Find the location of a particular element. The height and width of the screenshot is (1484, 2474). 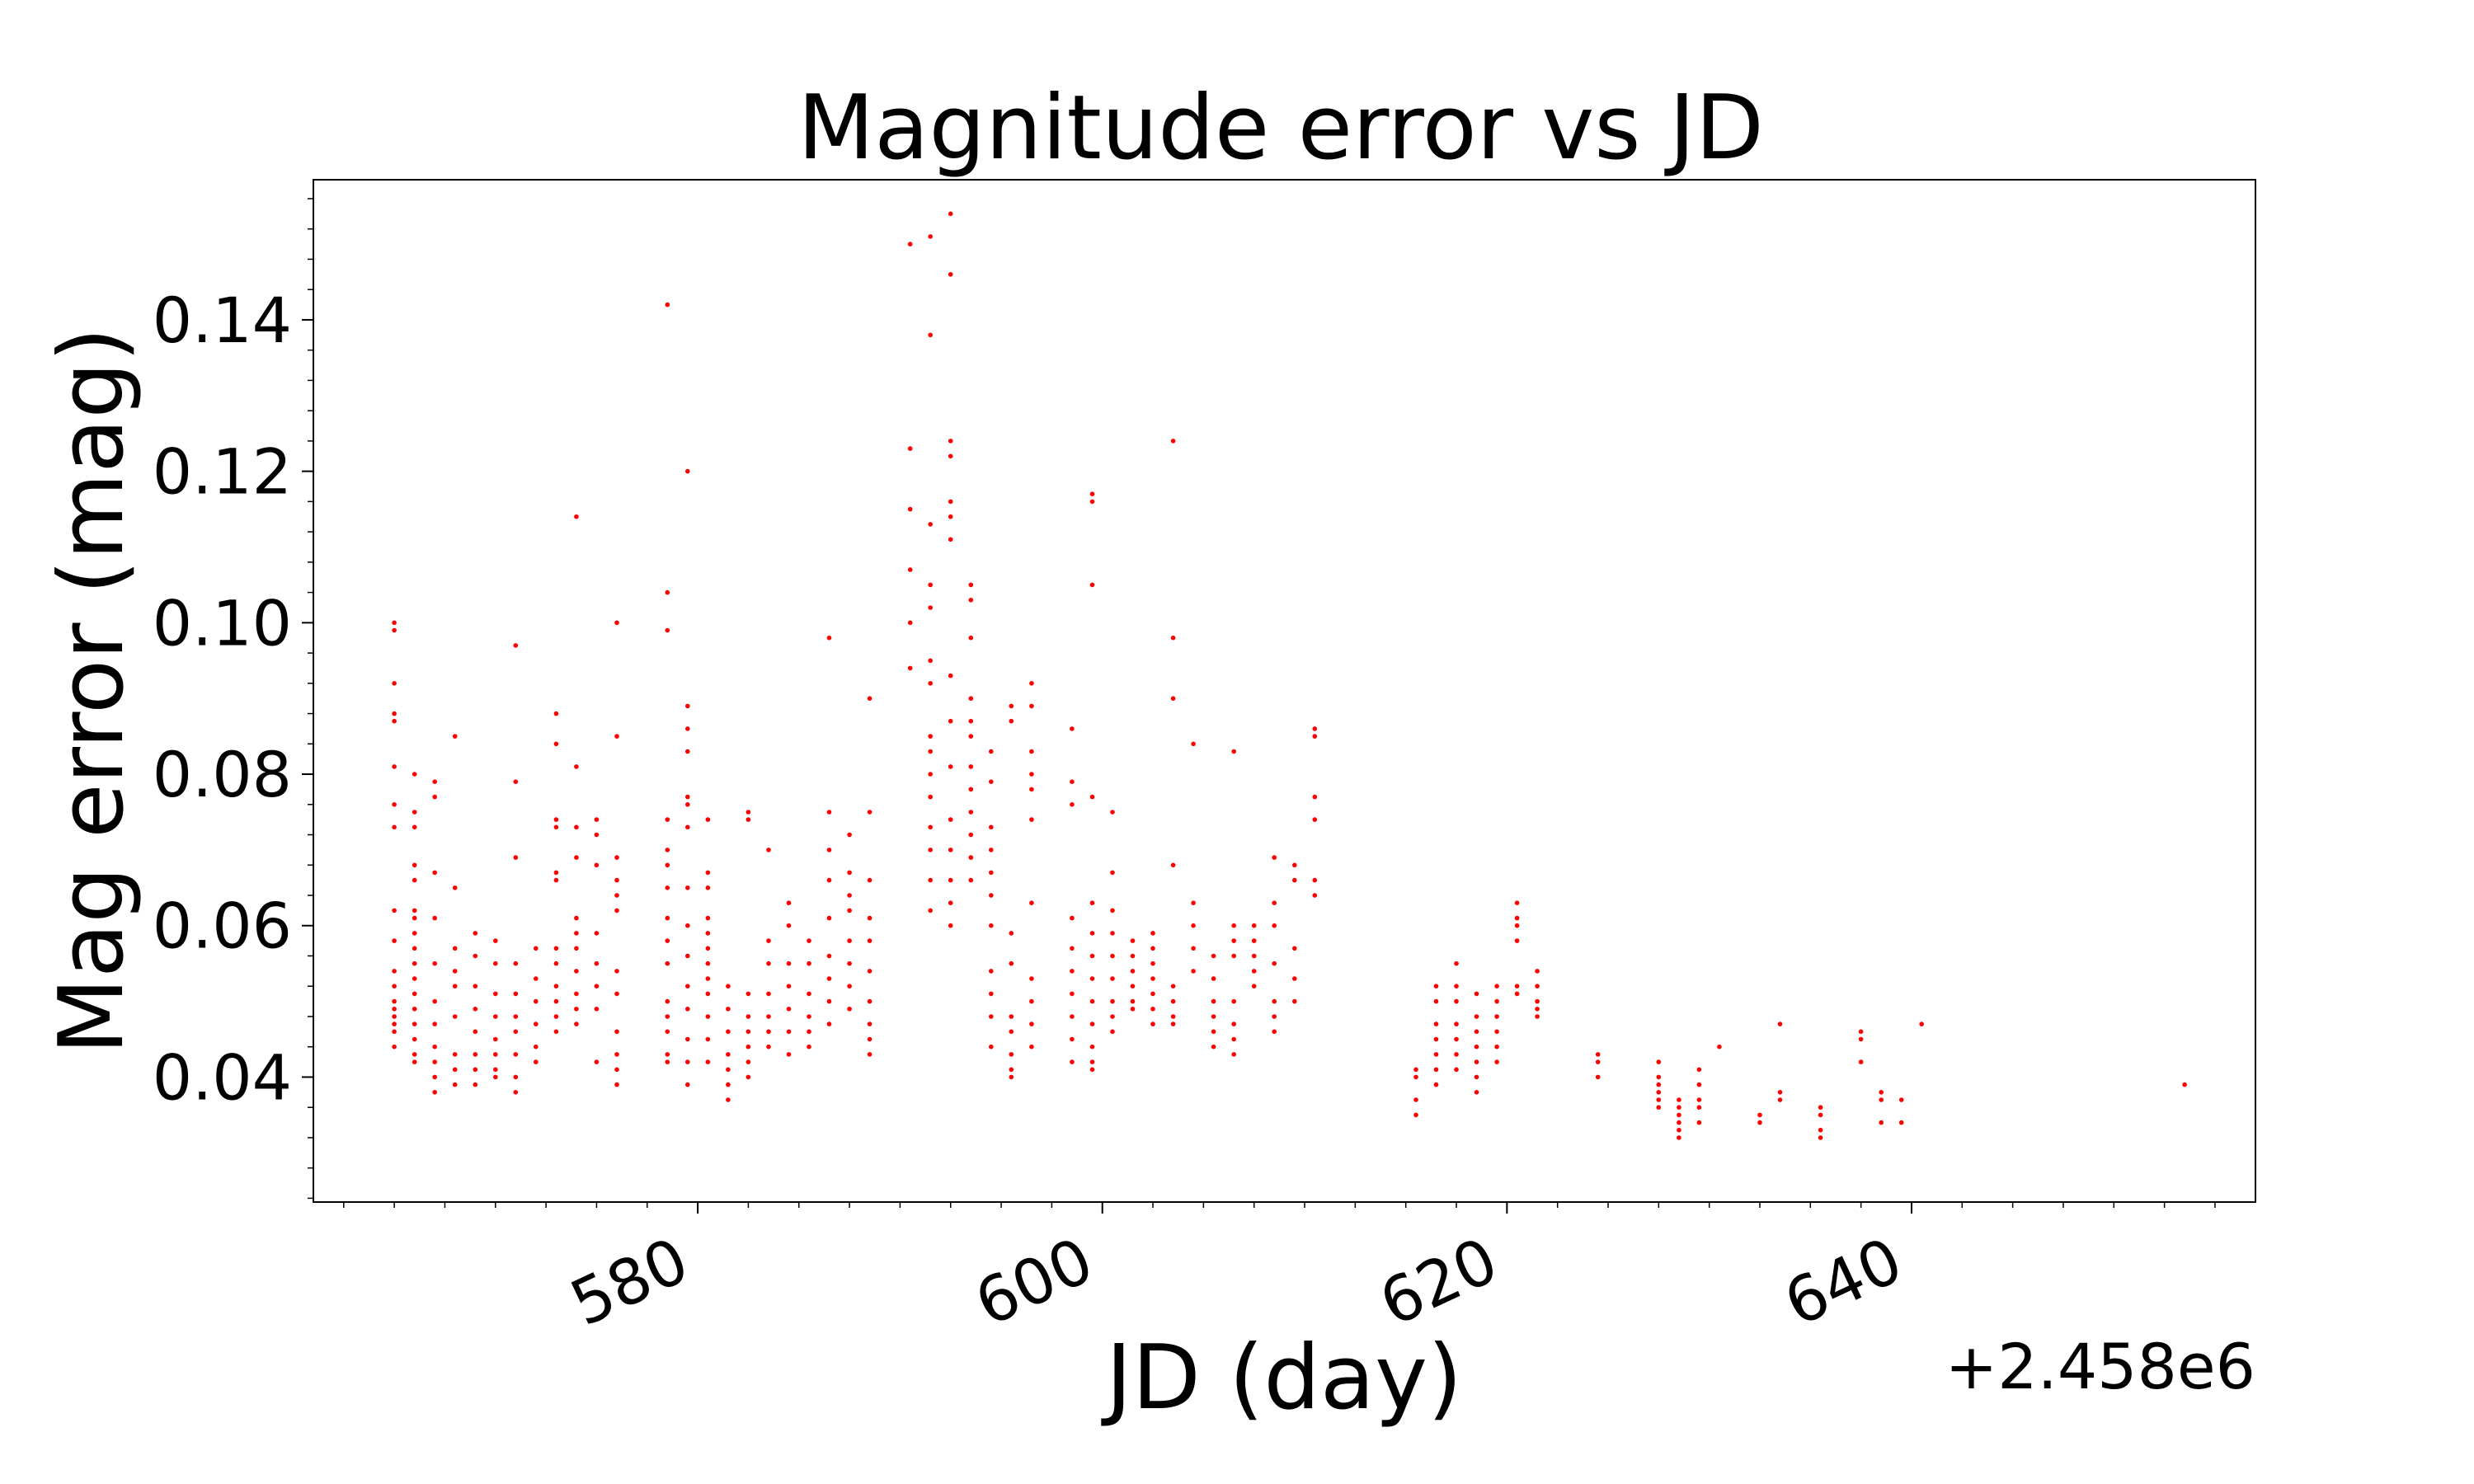

y-tick-label: 0.04 is located at coordinates (222, 1077).